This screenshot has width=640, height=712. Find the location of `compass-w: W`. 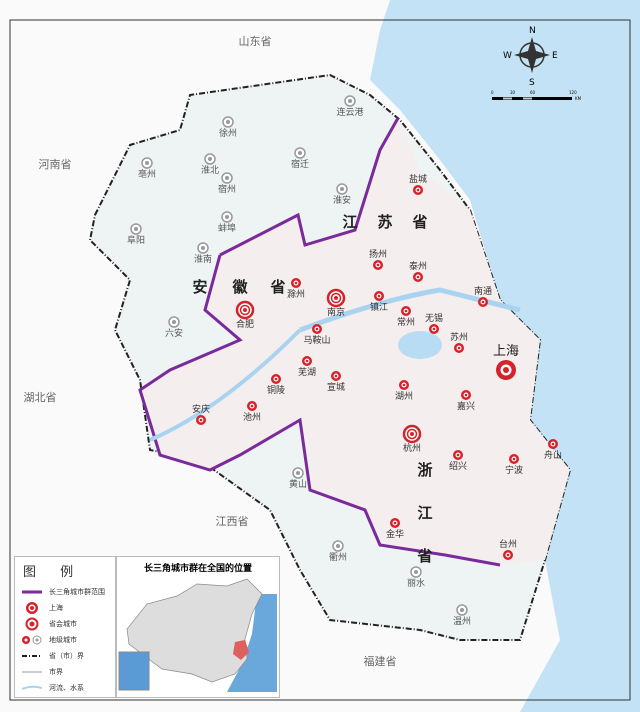

compass-w: W is located at coordinates (507, 56).